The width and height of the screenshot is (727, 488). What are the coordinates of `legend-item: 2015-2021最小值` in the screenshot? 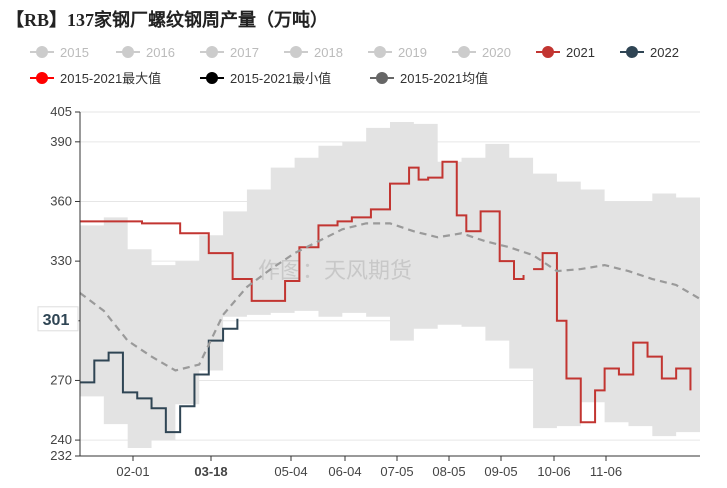 It's located at (265, 78).